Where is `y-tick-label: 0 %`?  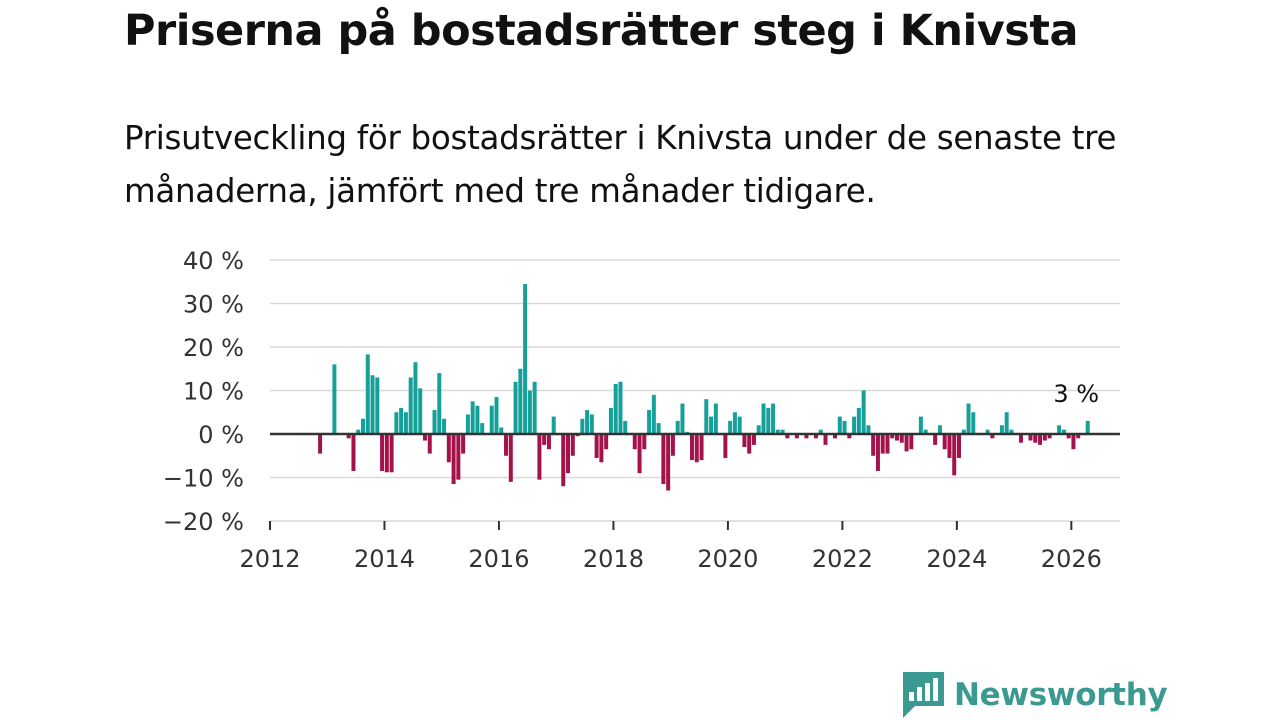
y-tick-label: 0 % is located at coordinates (221, 435).